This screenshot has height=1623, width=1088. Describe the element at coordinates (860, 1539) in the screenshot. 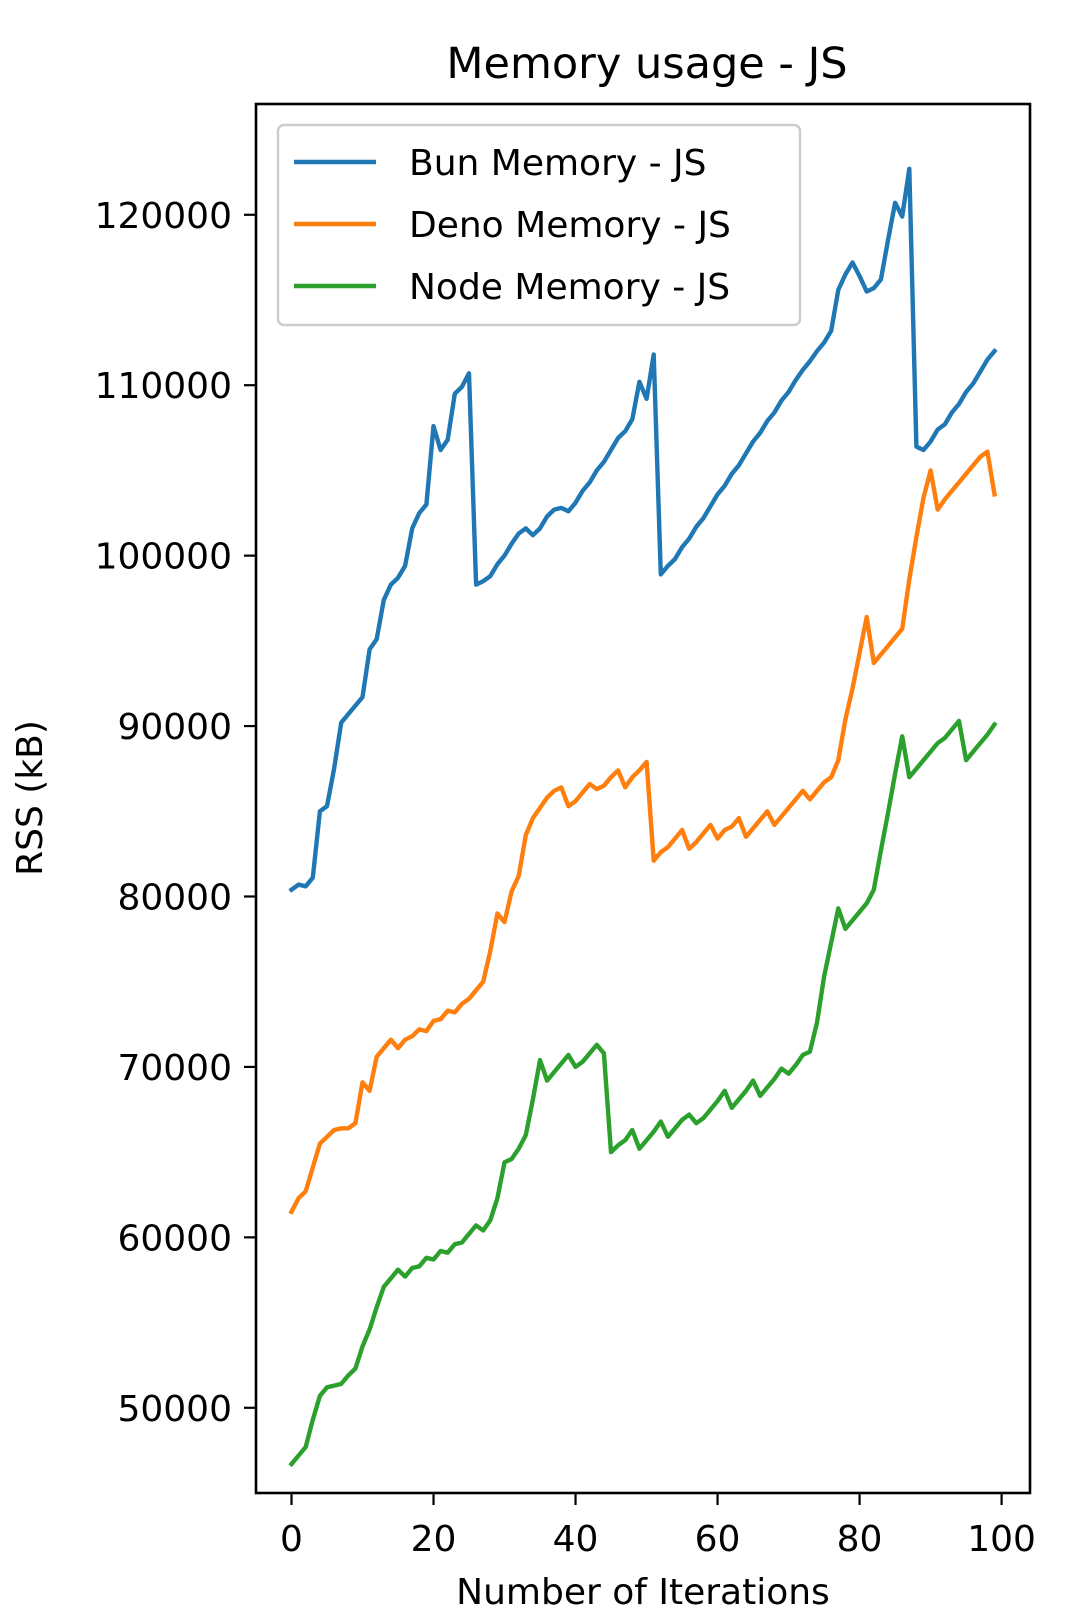

I see `x-tick-label: 80` at that location.